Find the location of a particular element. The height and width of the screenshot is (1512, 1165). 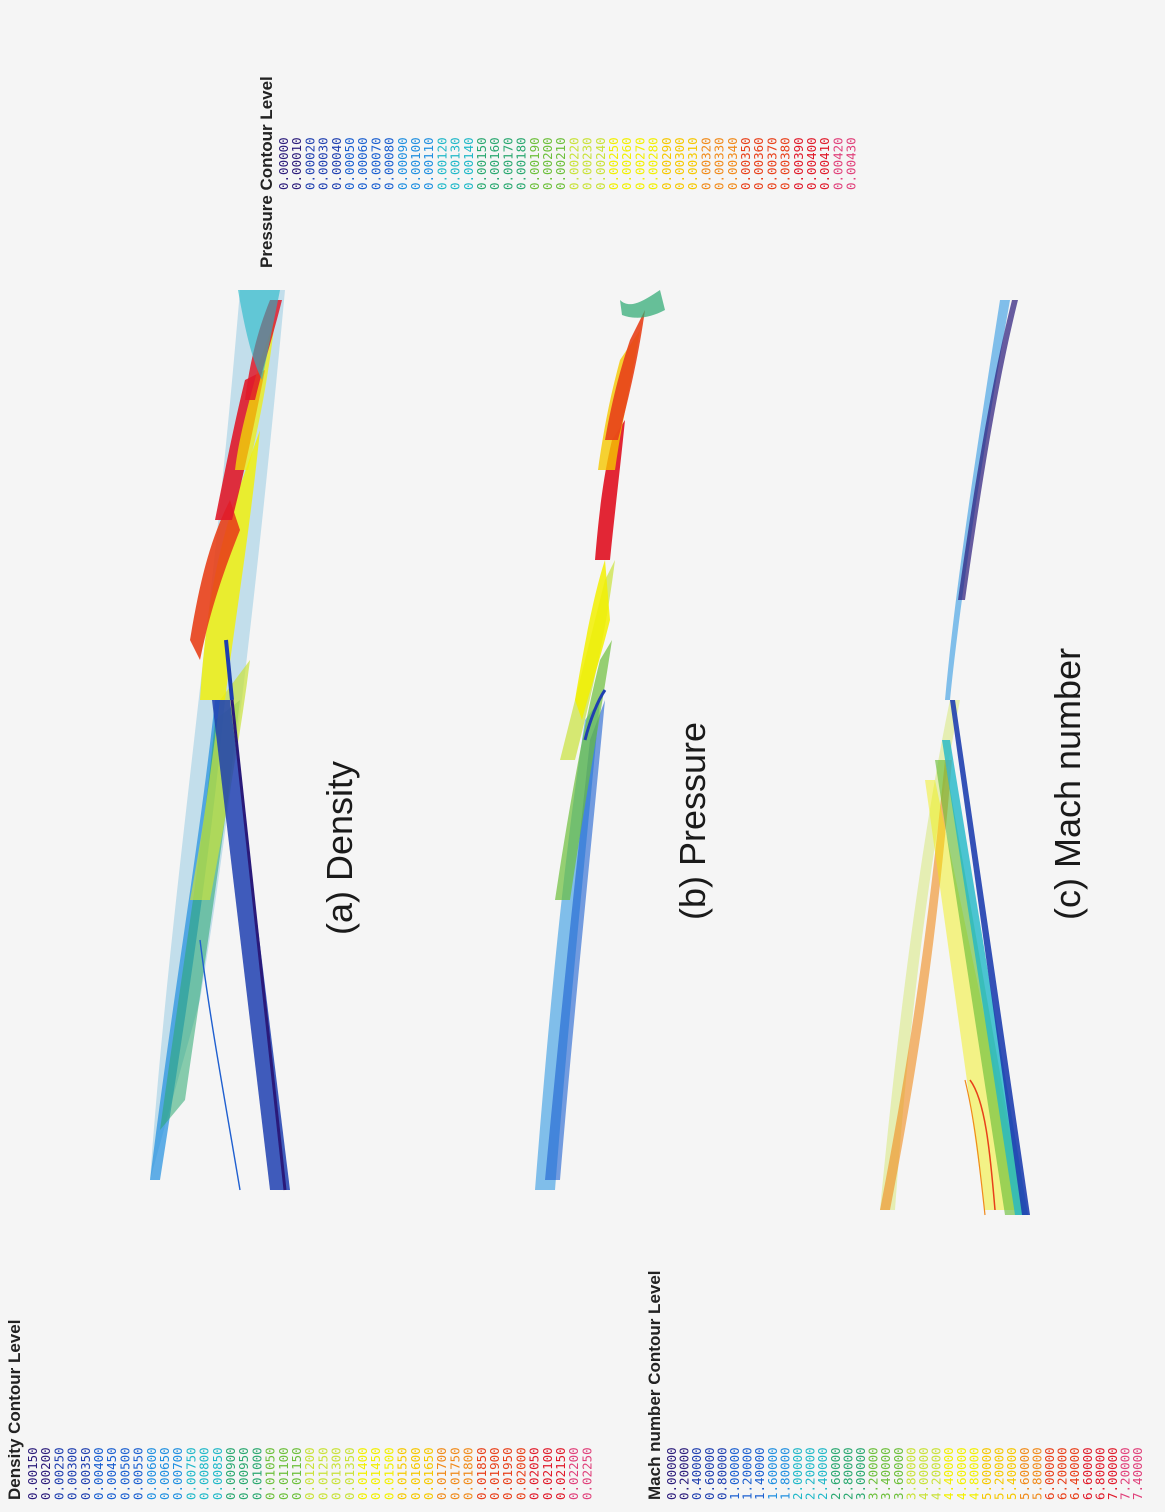

legend-value: 0.00160 is located at coordinates (494, 163).